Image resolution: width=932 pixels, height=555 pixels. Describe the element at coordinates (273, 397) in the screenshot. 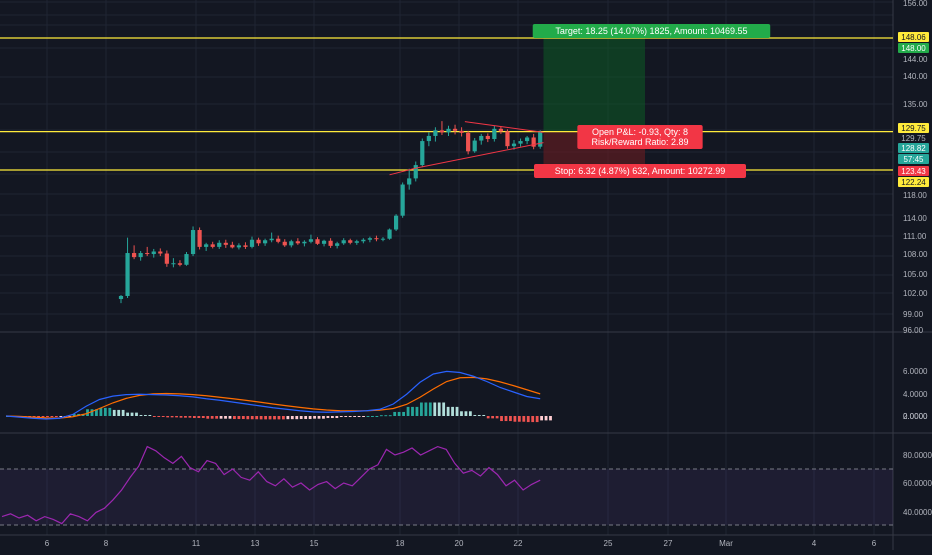

I see `macd-signal-line` at that location.